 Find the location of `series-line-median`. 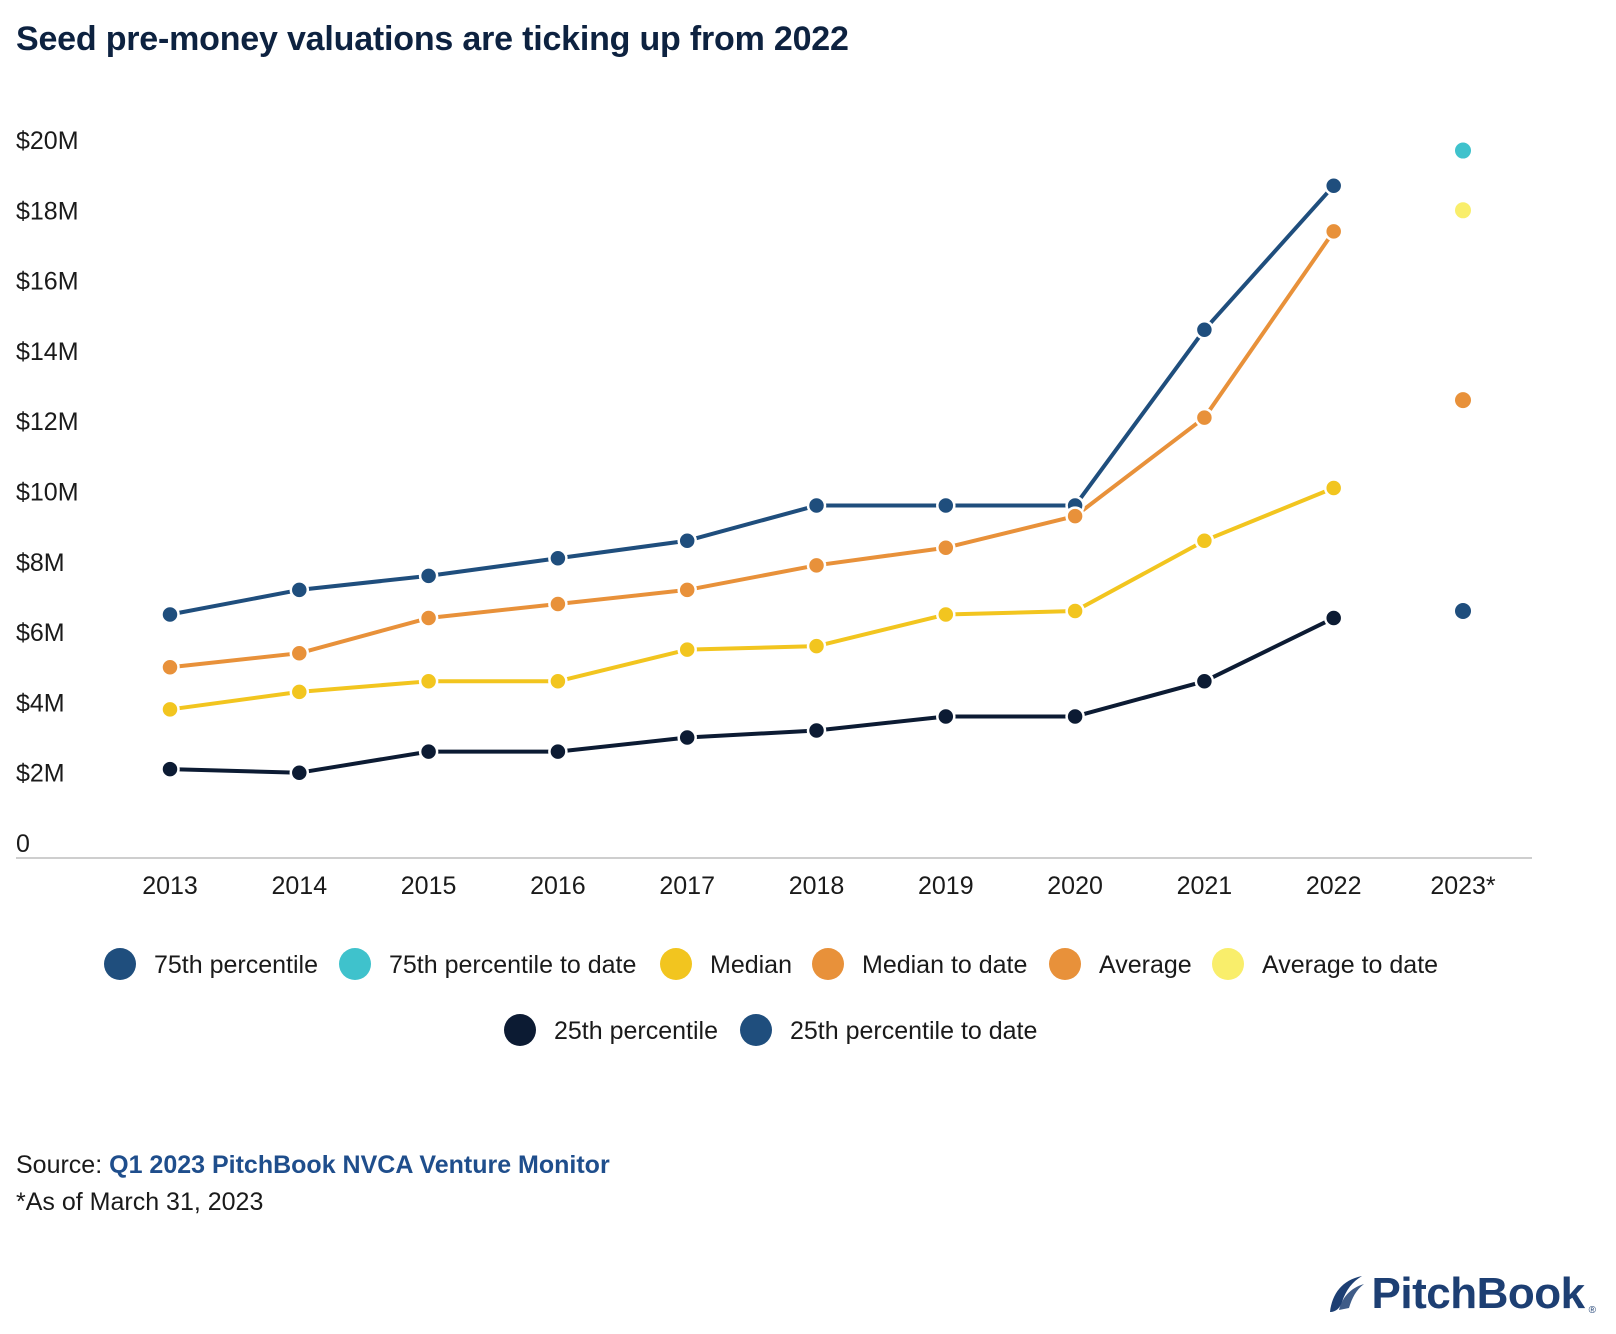

series-line-median is located at coordinates (752, 598).